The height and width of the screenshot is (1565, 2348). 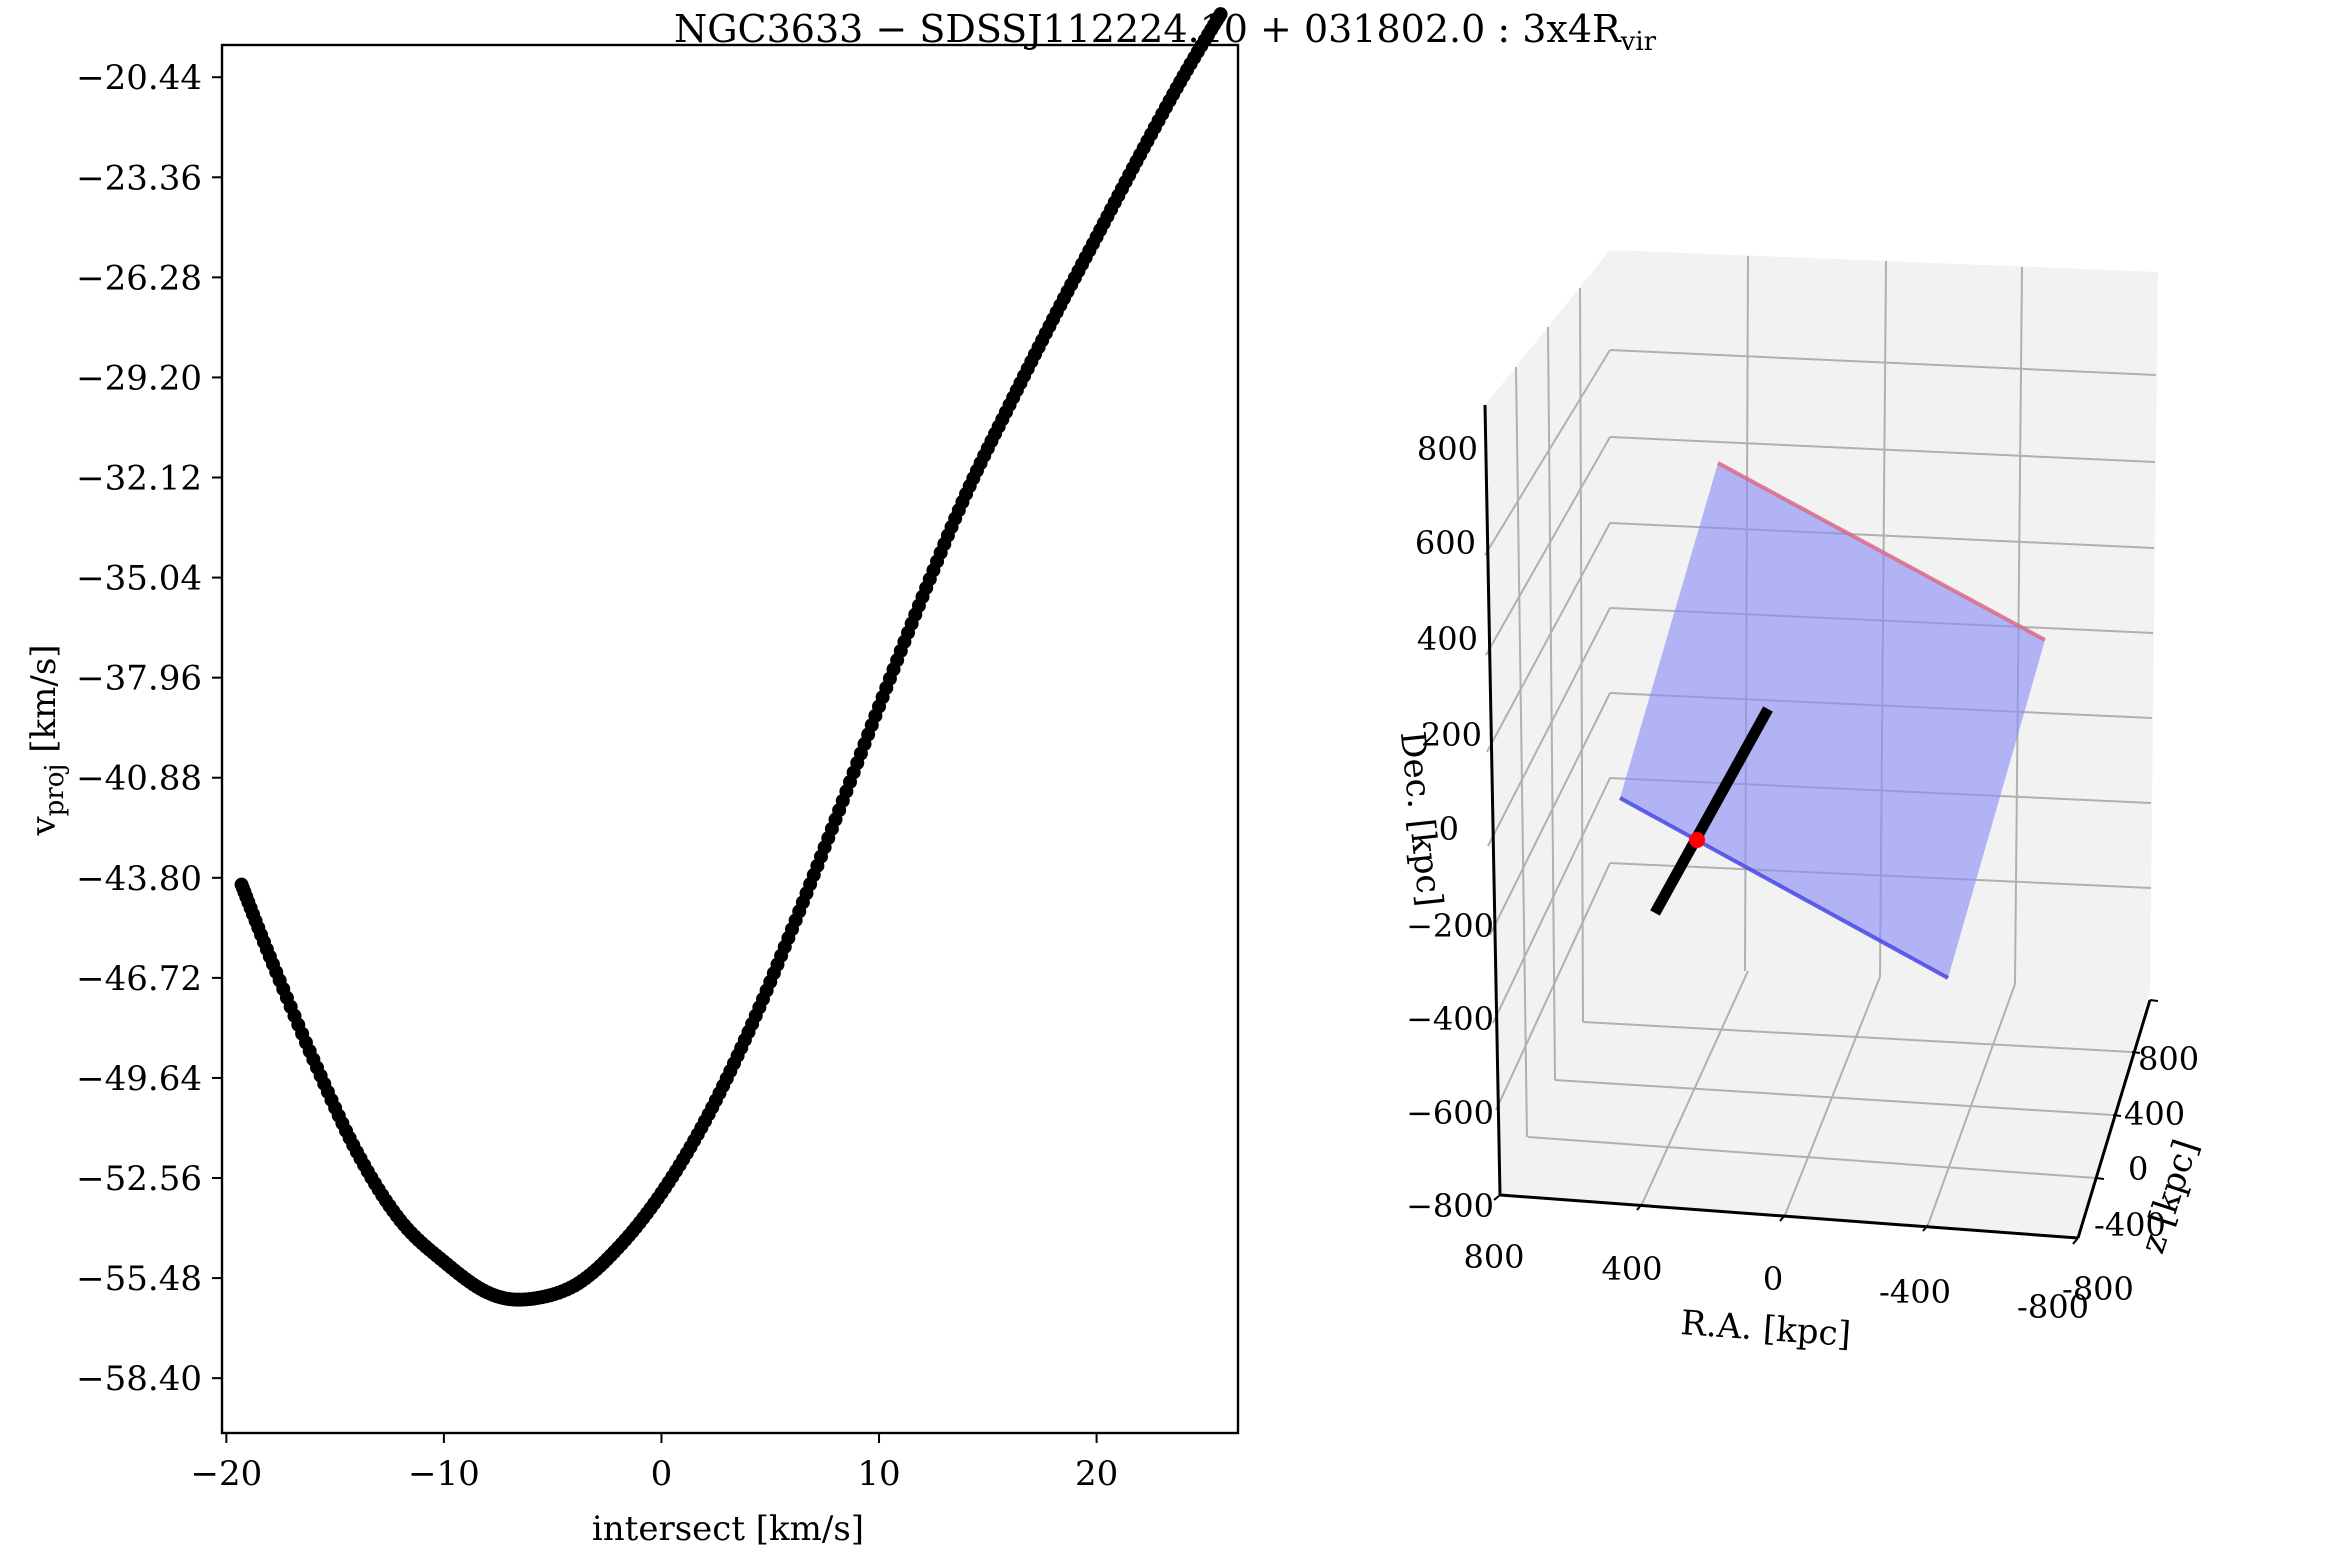 What do you see at coordinates (2098, 1289) in the screenshot?
I see `z-tick-label: -800` at bounding box center [2098, 1289].